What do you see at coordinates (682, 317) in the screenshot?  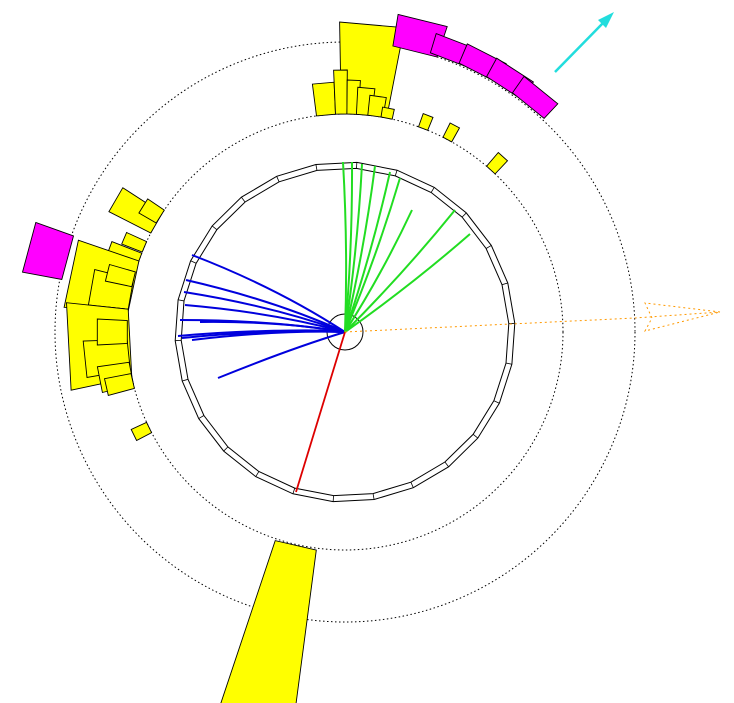 I see `missing-energy-arrowhead` at bounding box center [682, 317].